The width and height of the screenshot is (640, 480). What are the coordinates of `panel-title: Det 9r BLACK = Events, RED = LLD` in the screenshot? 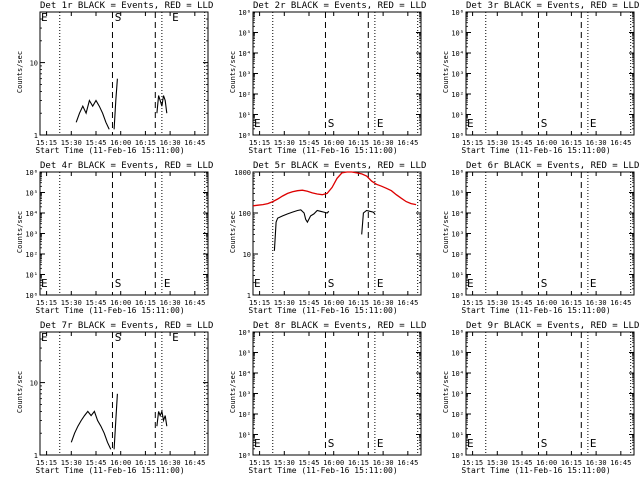 It's located at (553, 326).